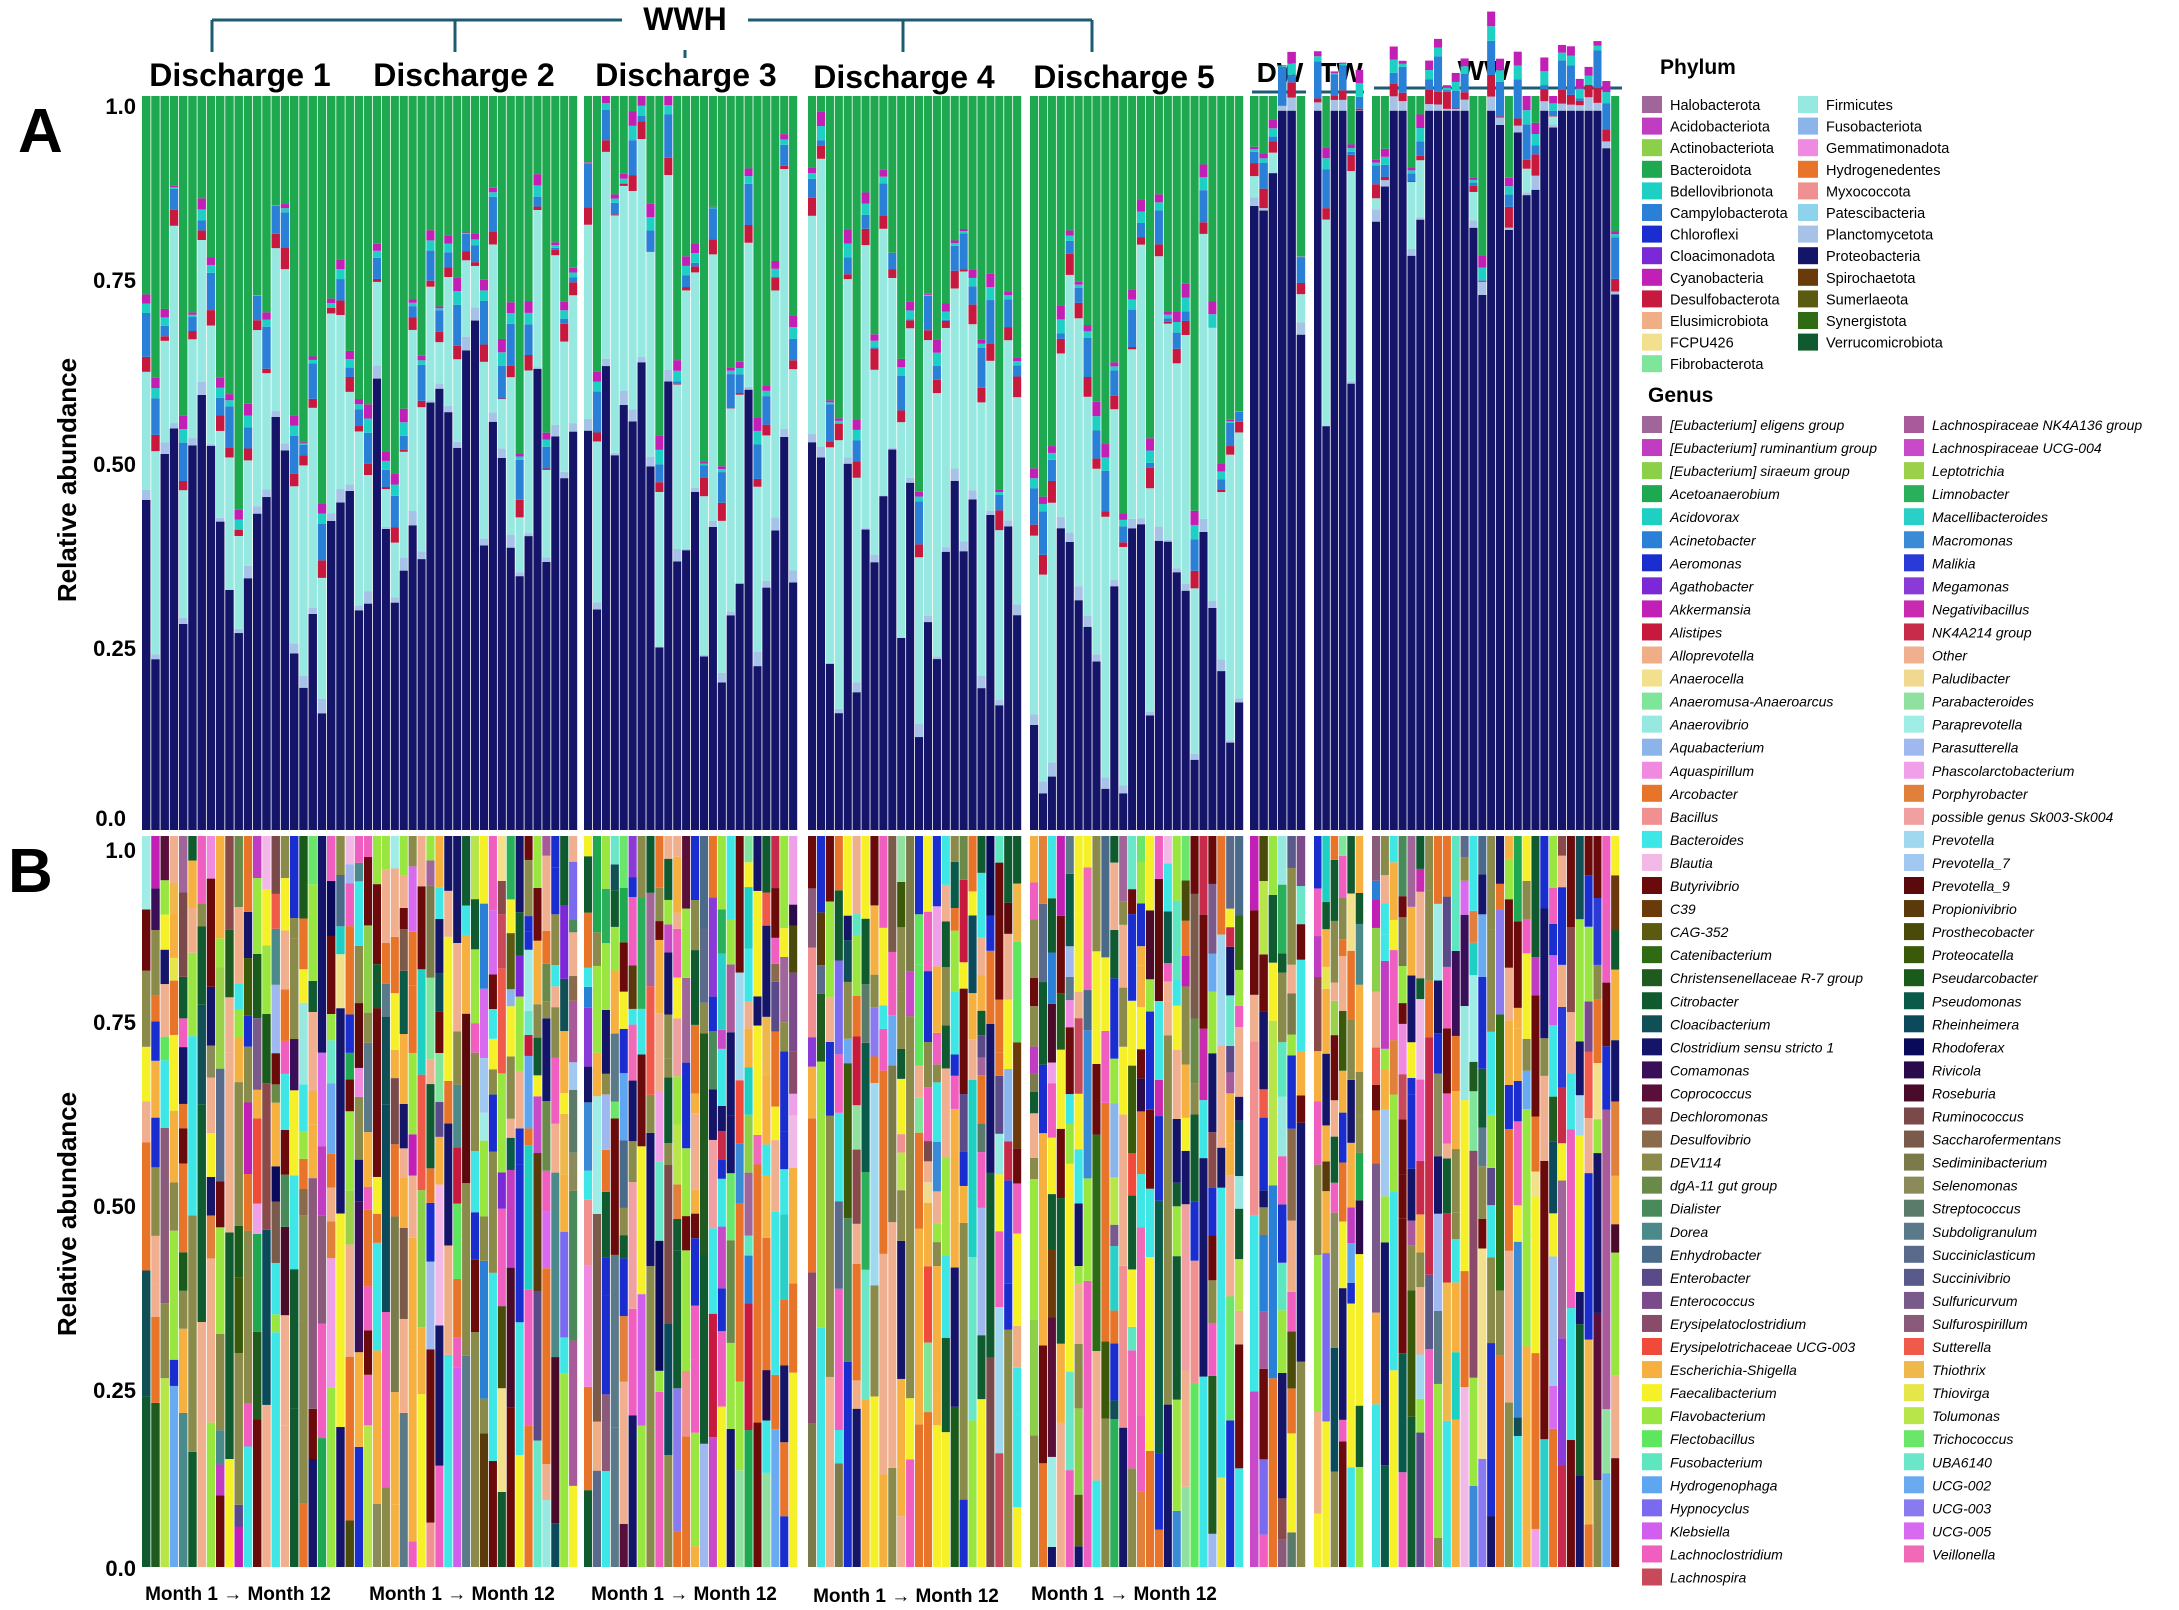 This screenshot has width=2179, height=1610. What do you see at coordinates (1123, 77) in the screenshot?
I see `header-discharge-5: Discharge 5` at bounding box center [1123, 77].